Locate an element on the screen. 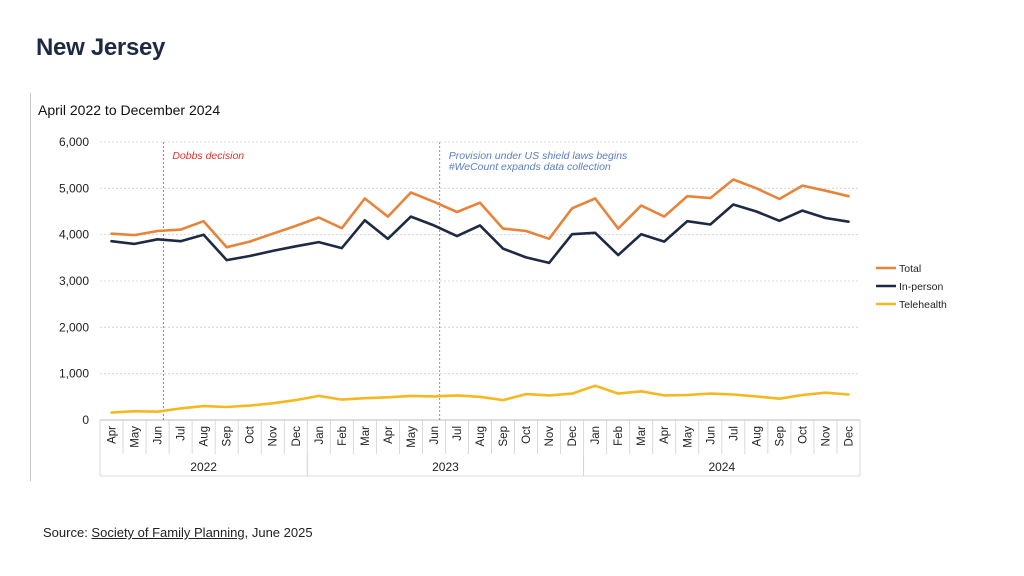  legend-label: In-person is located at coordinates (921, 287).